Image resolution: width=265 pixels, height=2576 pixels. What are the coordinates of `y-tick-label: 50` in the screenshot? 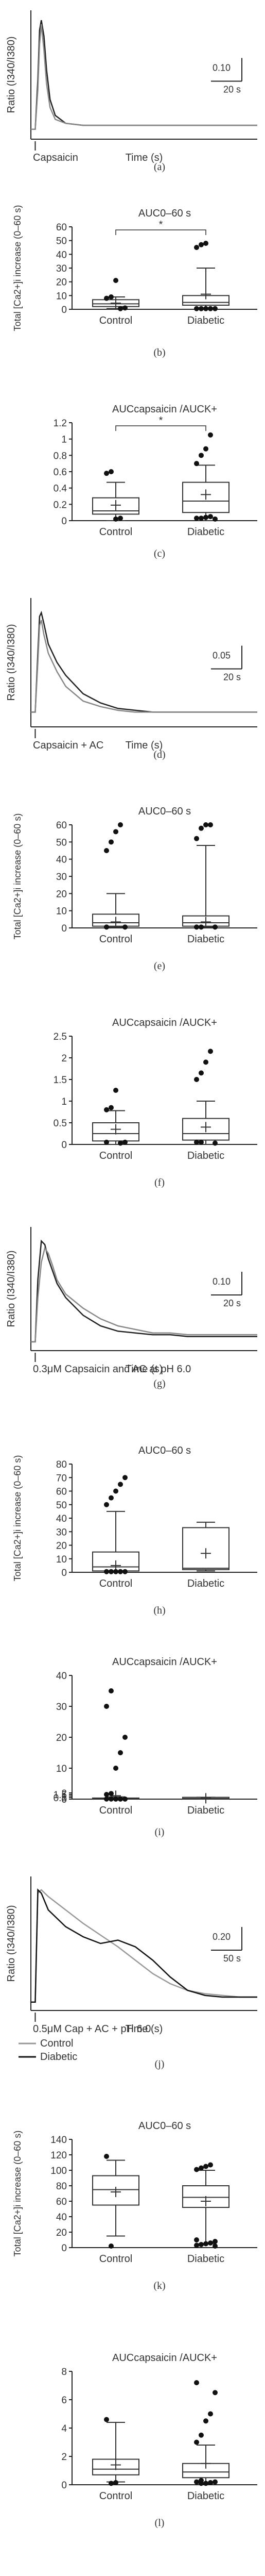 It's located at (61, 242).